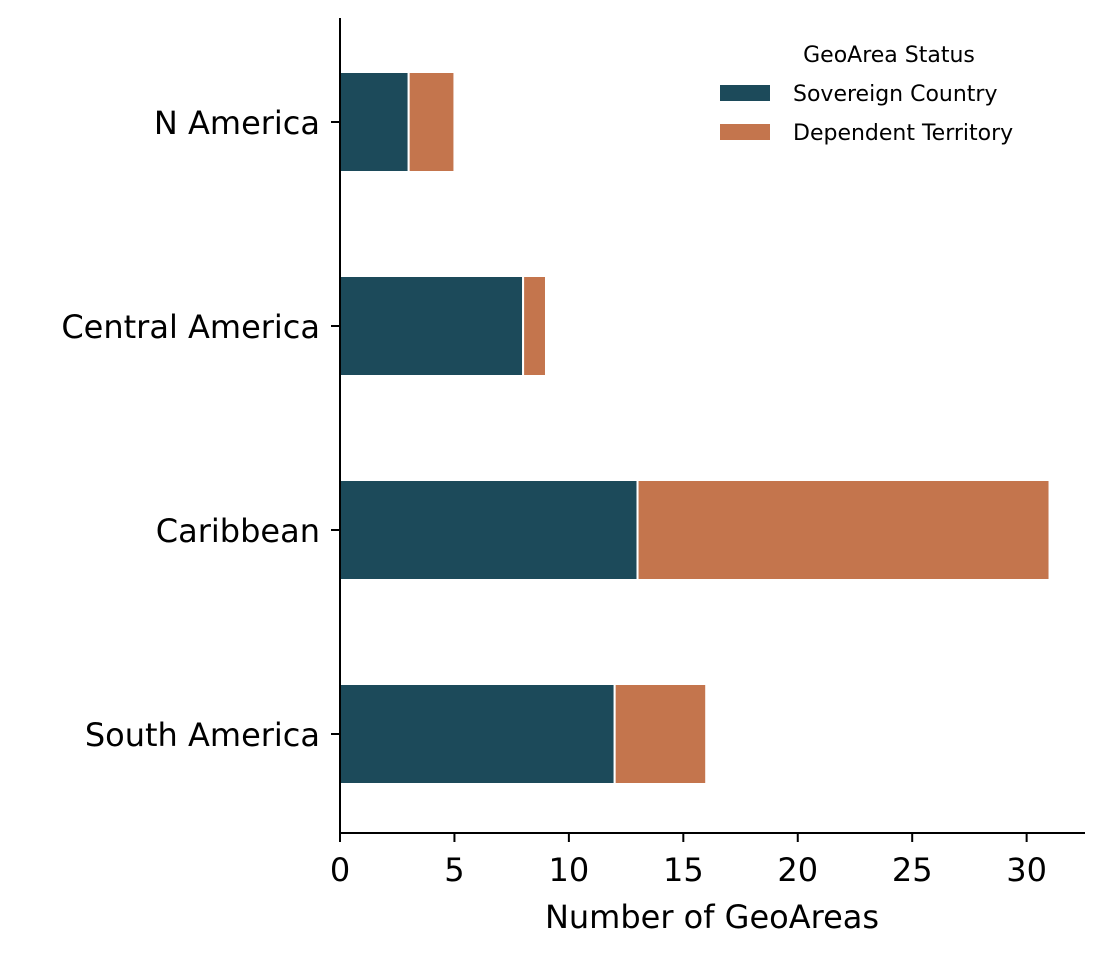 The width and height of the screenshot is (1102, 955). What do you see at coordinates (454, 870) in the screenshot?
I see `x-tick-label: 5` at bounding box center [454, 870].